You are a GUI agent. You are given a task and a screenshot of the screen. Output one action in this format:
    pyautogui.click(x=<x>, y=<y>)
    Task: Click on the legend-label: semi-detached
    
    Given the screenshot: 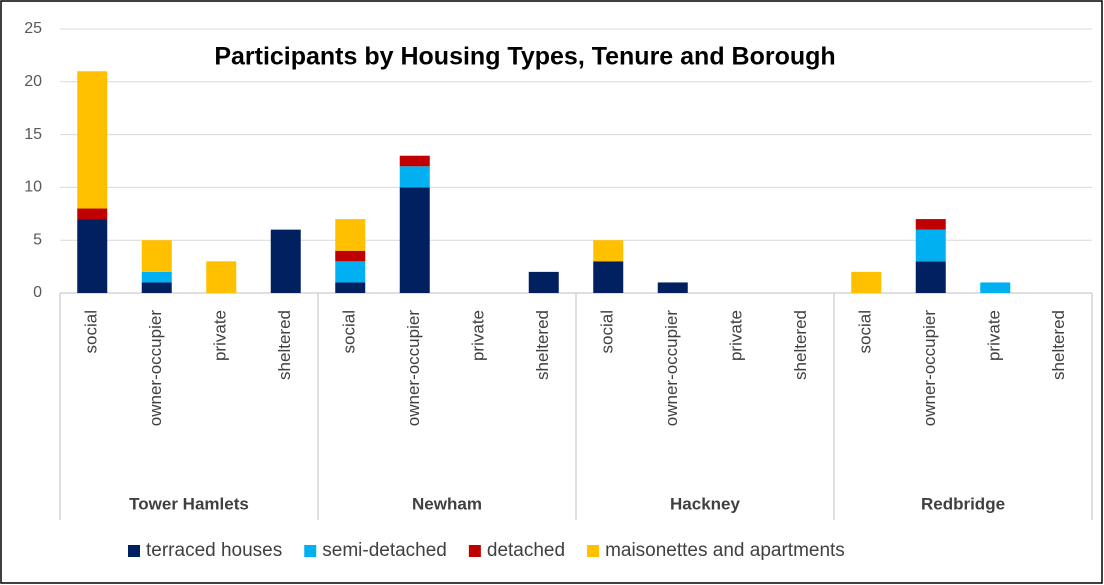 What is the action you would take?
    pyautogui.click(x=384, y=550)
    